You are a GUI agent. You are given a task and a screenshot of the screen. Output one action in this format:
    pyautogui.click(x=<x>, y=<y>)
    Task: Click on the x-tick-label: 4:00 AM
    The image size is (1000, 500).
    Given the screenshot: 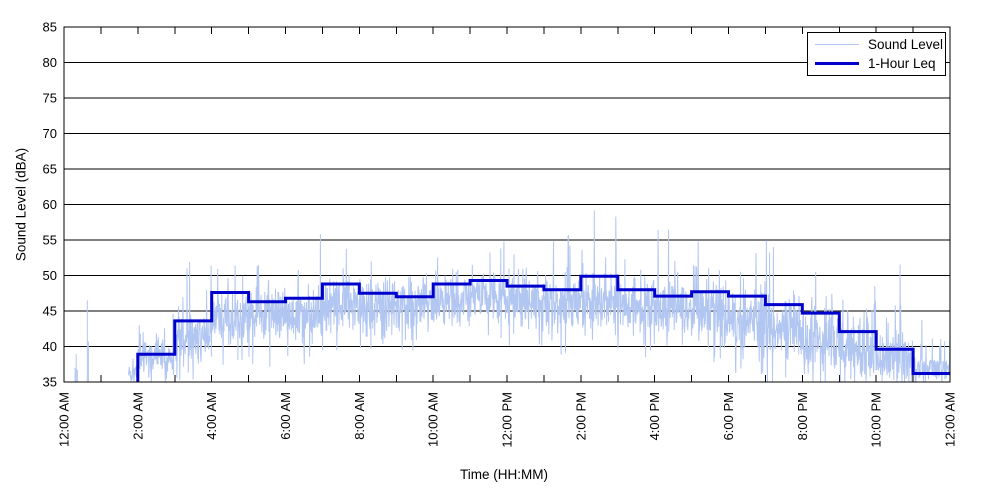 What is the action you would take?
    pyautogui.click(x=211, y=416)
    